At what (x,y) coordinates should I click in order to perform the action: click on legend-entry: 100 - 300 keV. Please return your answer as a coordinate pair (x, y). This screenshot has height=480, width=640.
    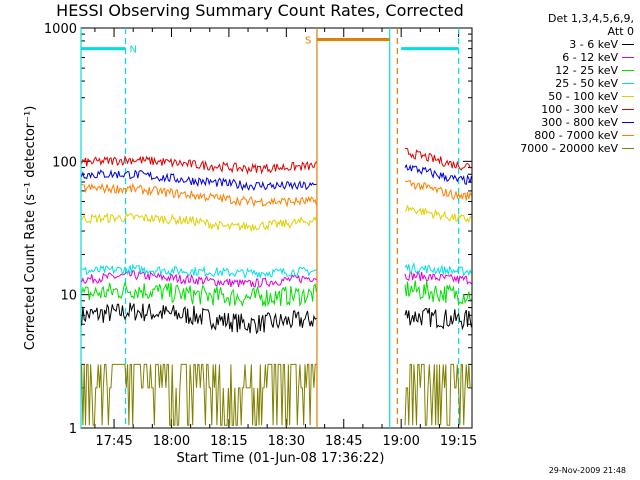
    Looking at the image, I should click on (577, 109).